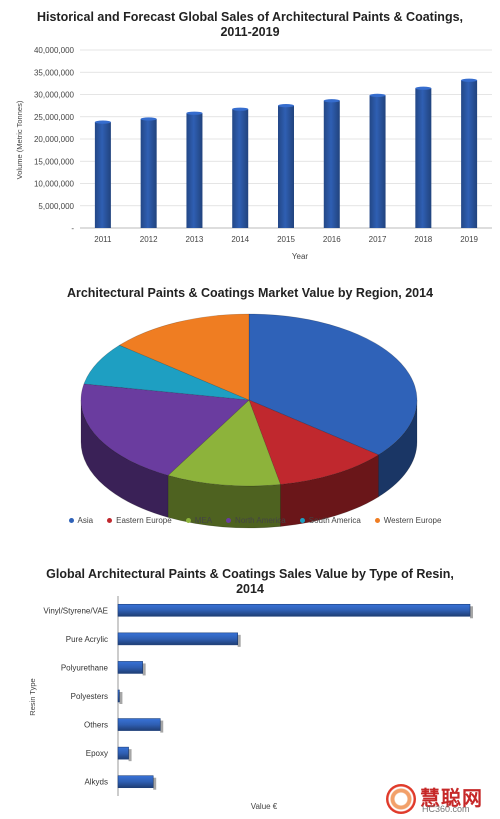 The height and width of the screenshot is (819, 500). What do you see at coordinates (446, 809) in the screenshot?
I see `watermark-domain: HC360.com` at bounding box center [446, 809].